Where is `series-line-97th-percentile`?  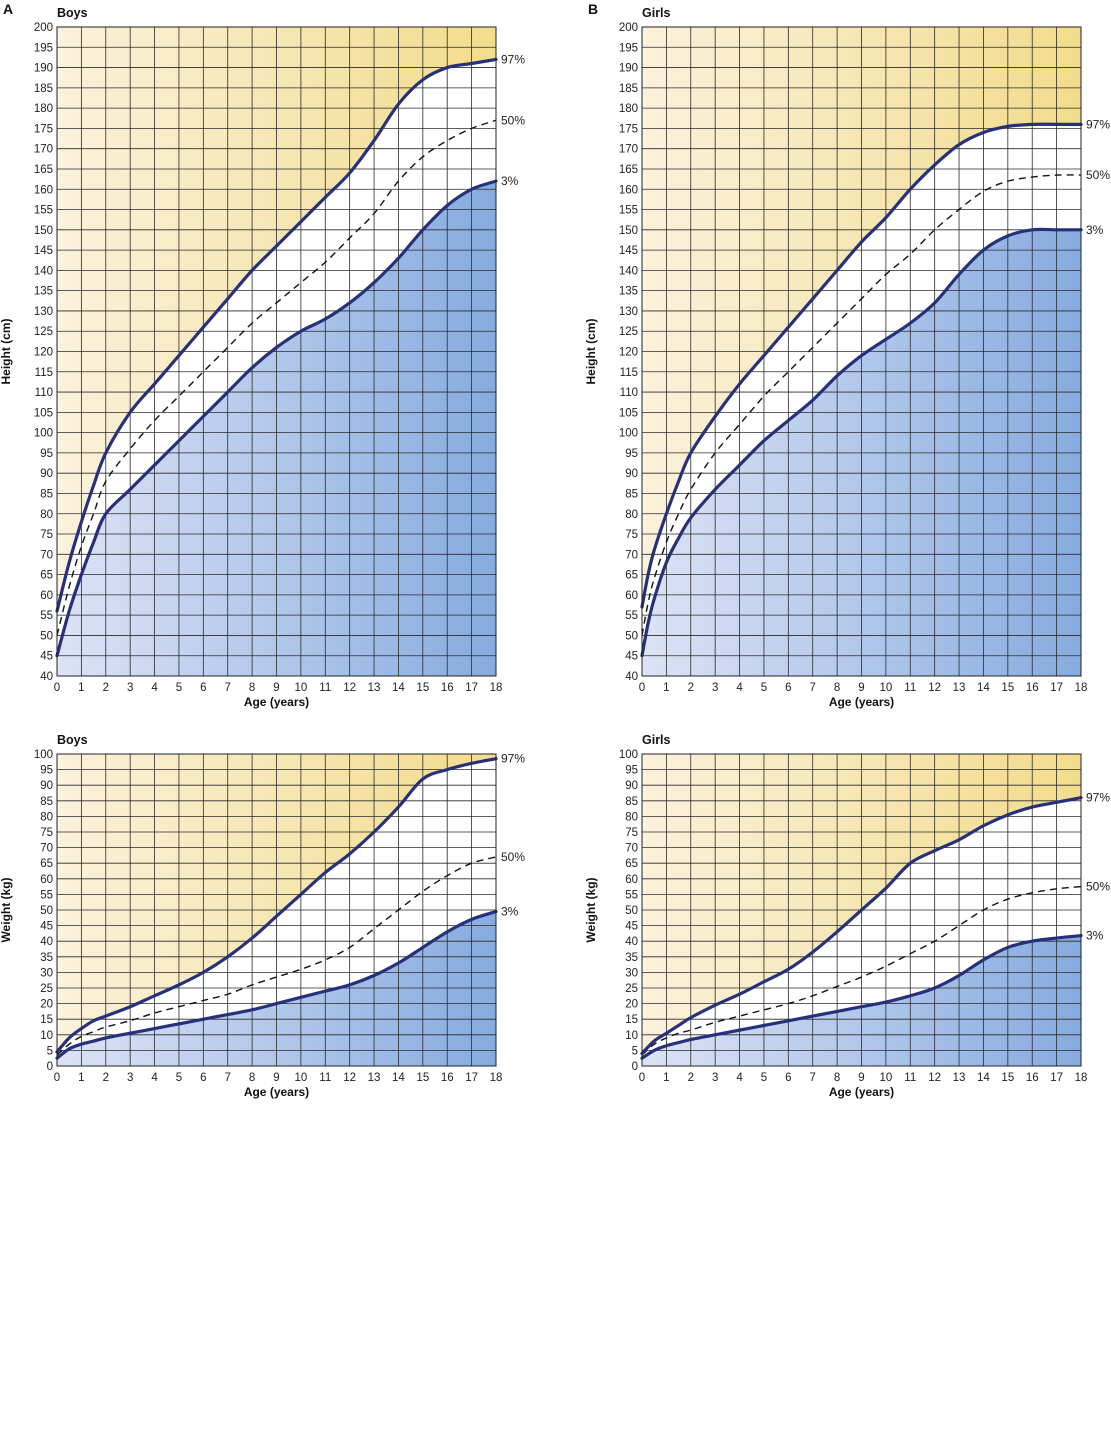 series-line-97th-percentile is located at coordinates (861, 365).